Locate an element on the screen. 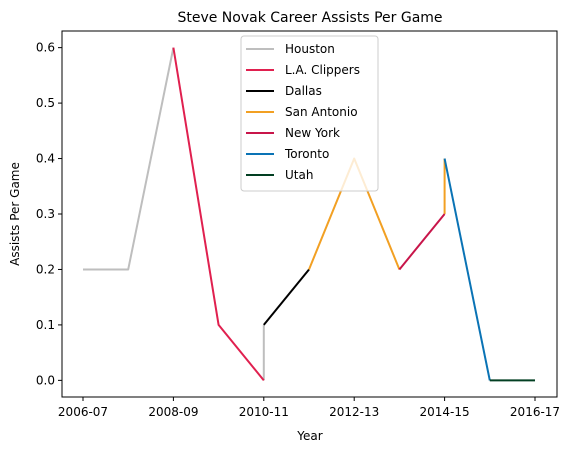 This screenshot has width=573, height=453. x-tick-label: 2010-11 is located at coordinates (264, 412).